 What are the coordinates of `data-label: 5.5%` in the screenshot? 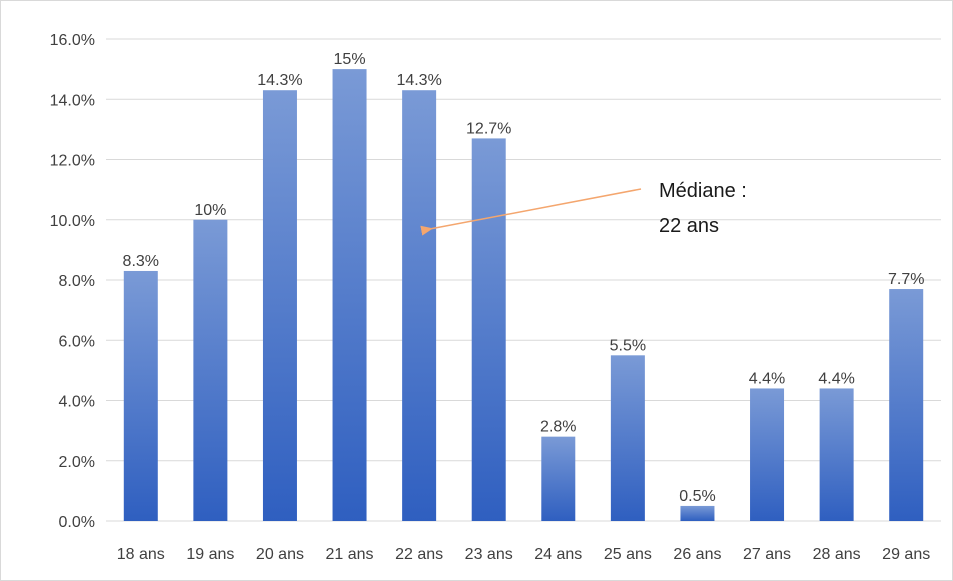 It's located at (628, 345).